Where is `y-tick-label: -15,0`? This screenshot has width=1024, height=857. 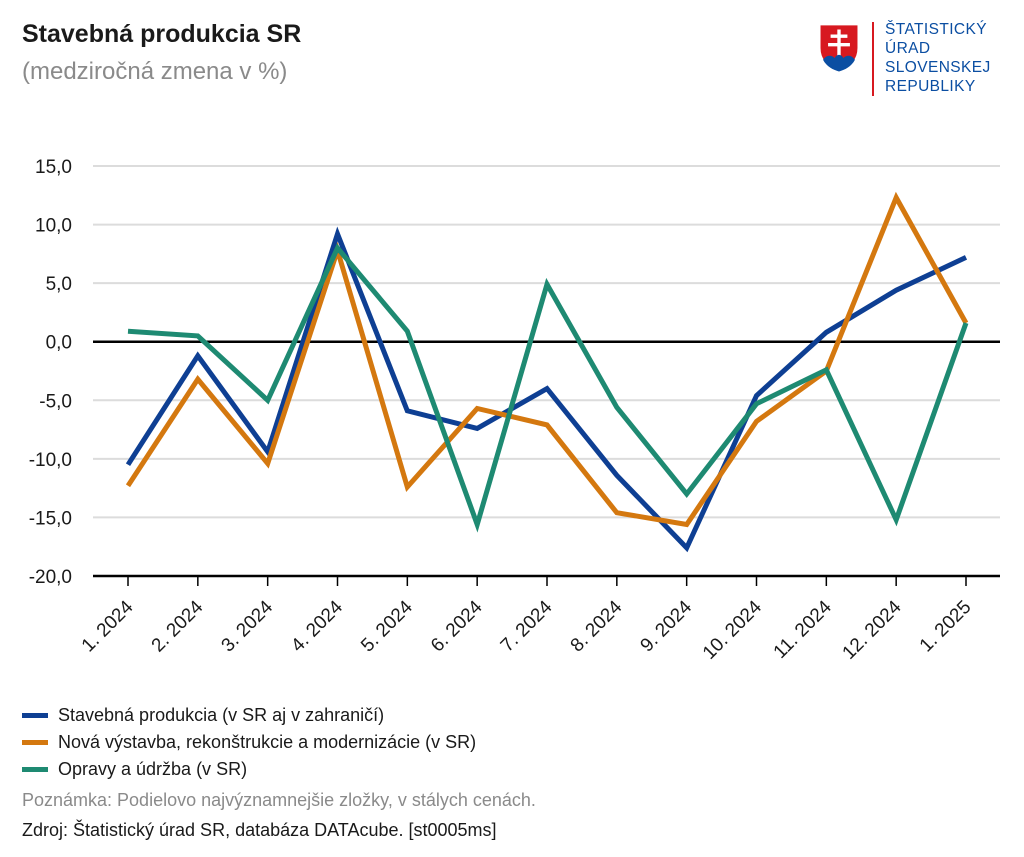
y-tick-label: -15,0 is located at coordinates (50, 518).